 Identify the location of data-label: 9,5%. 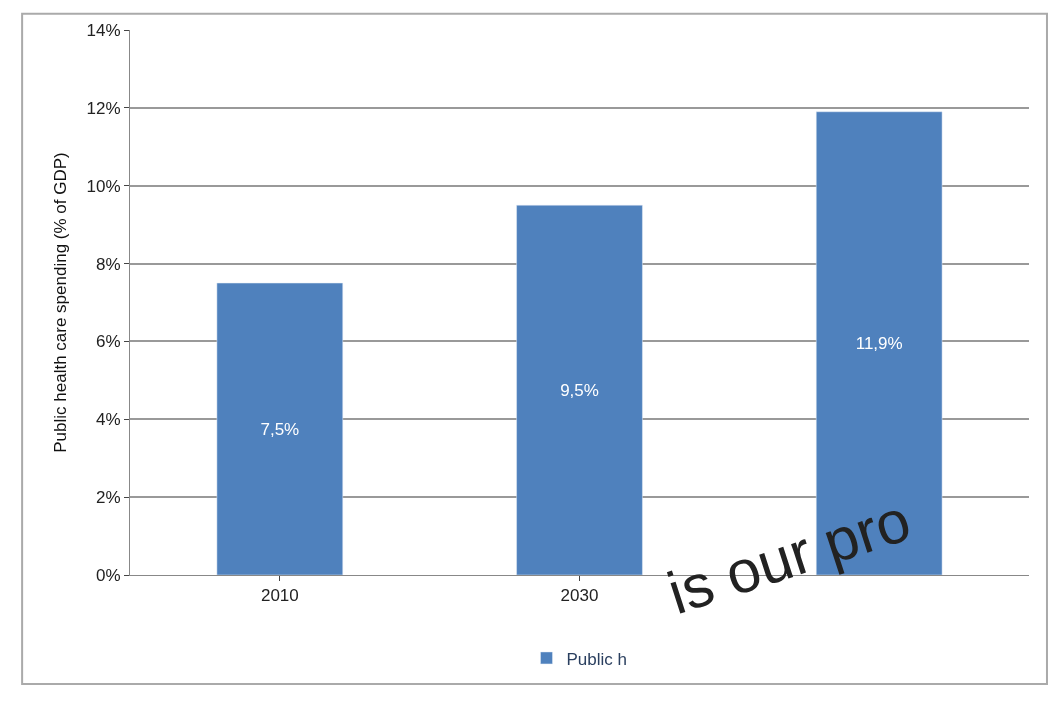
(579, 390).